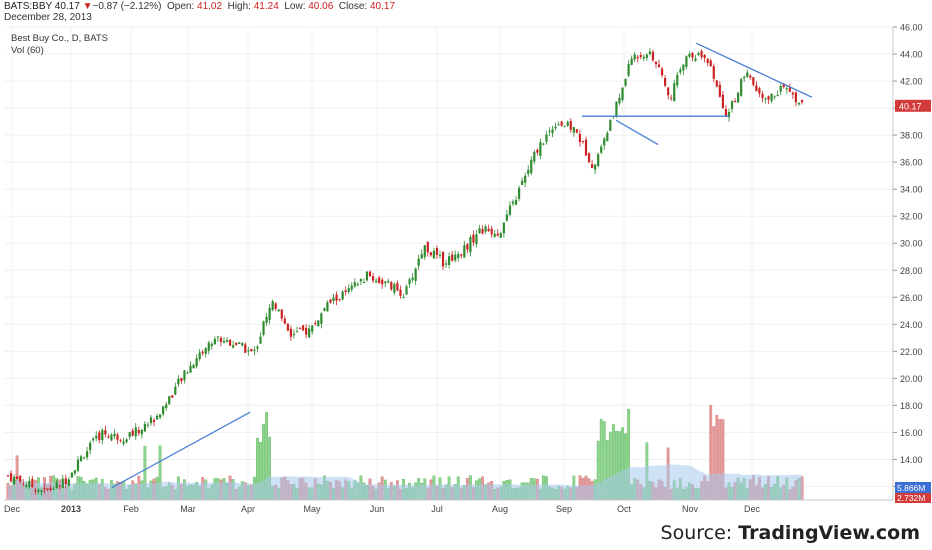  I want to click on close-value: 40.17, so click(382, 6).